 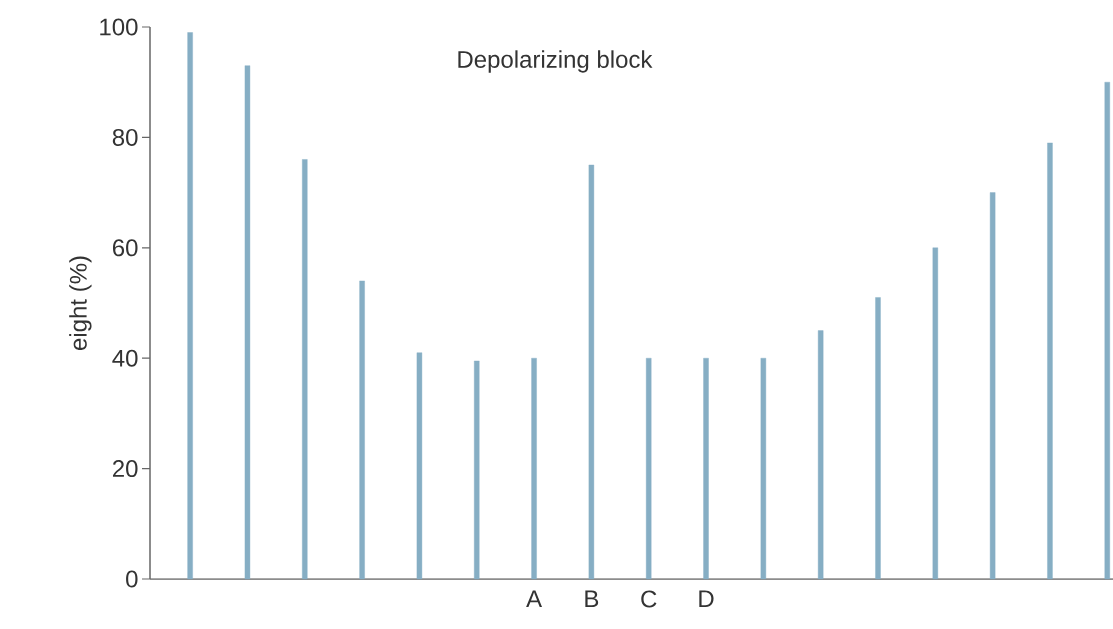 I want to click on y-tick-label: 0, so click(x=132, y=579).